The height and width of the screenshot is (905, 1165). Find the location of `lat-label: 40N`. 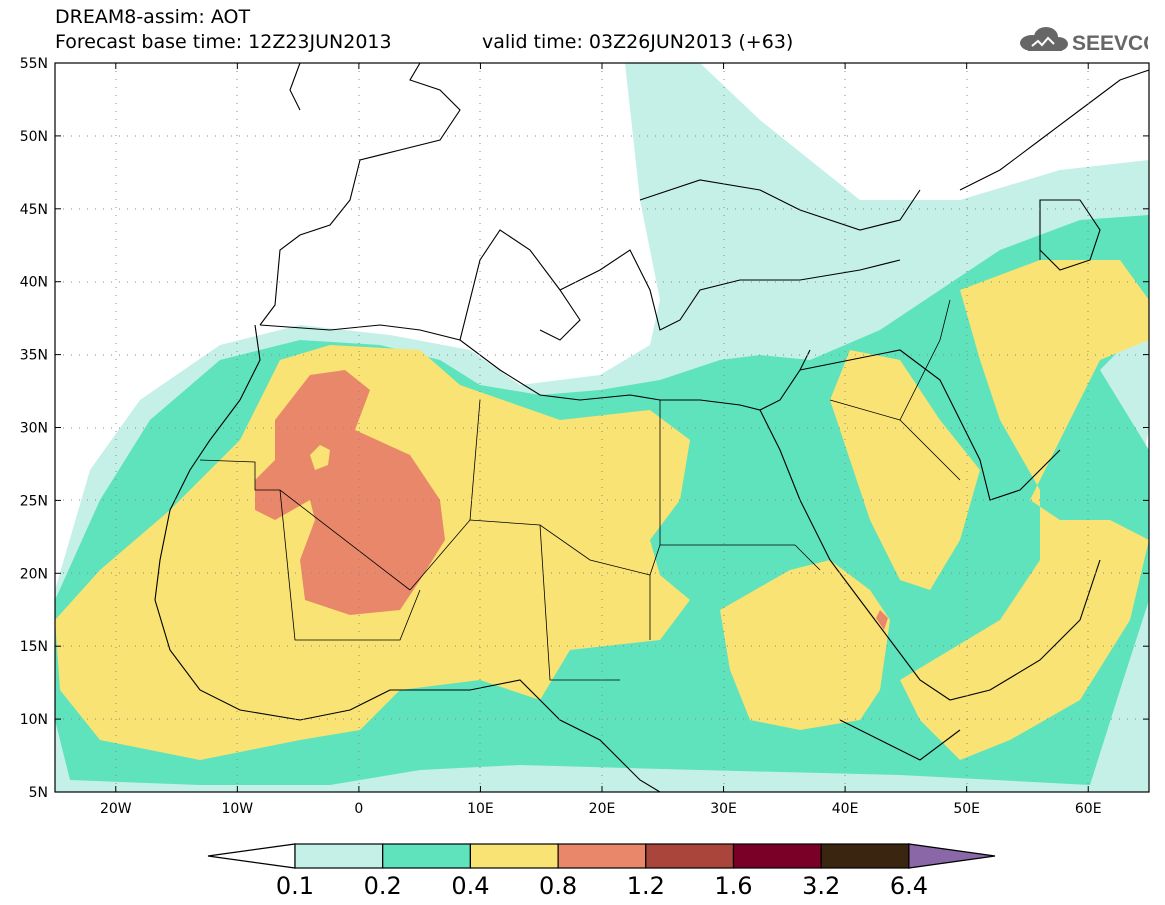

lat-label: 40N is located at coordinates (34, 283).